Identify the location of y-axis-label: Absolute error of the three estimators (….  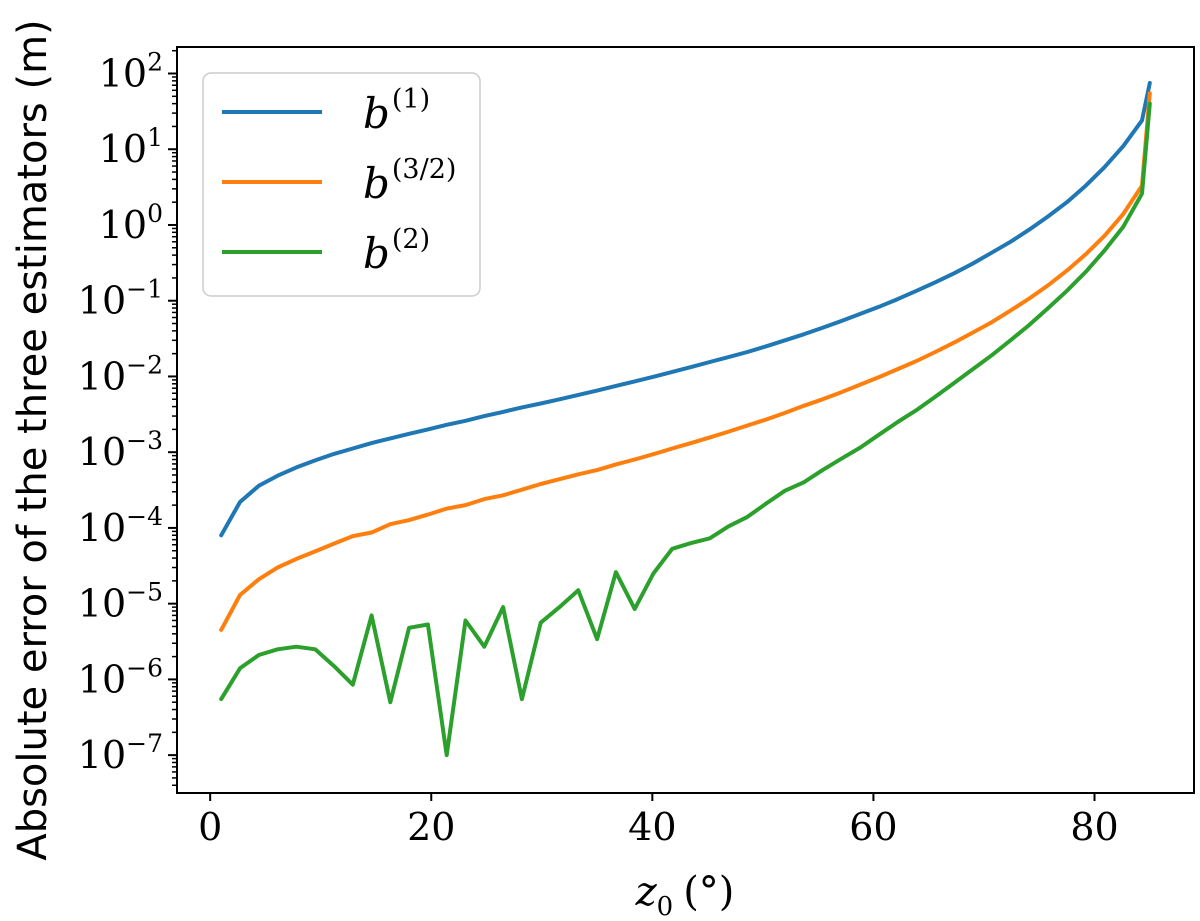
(33, 439).